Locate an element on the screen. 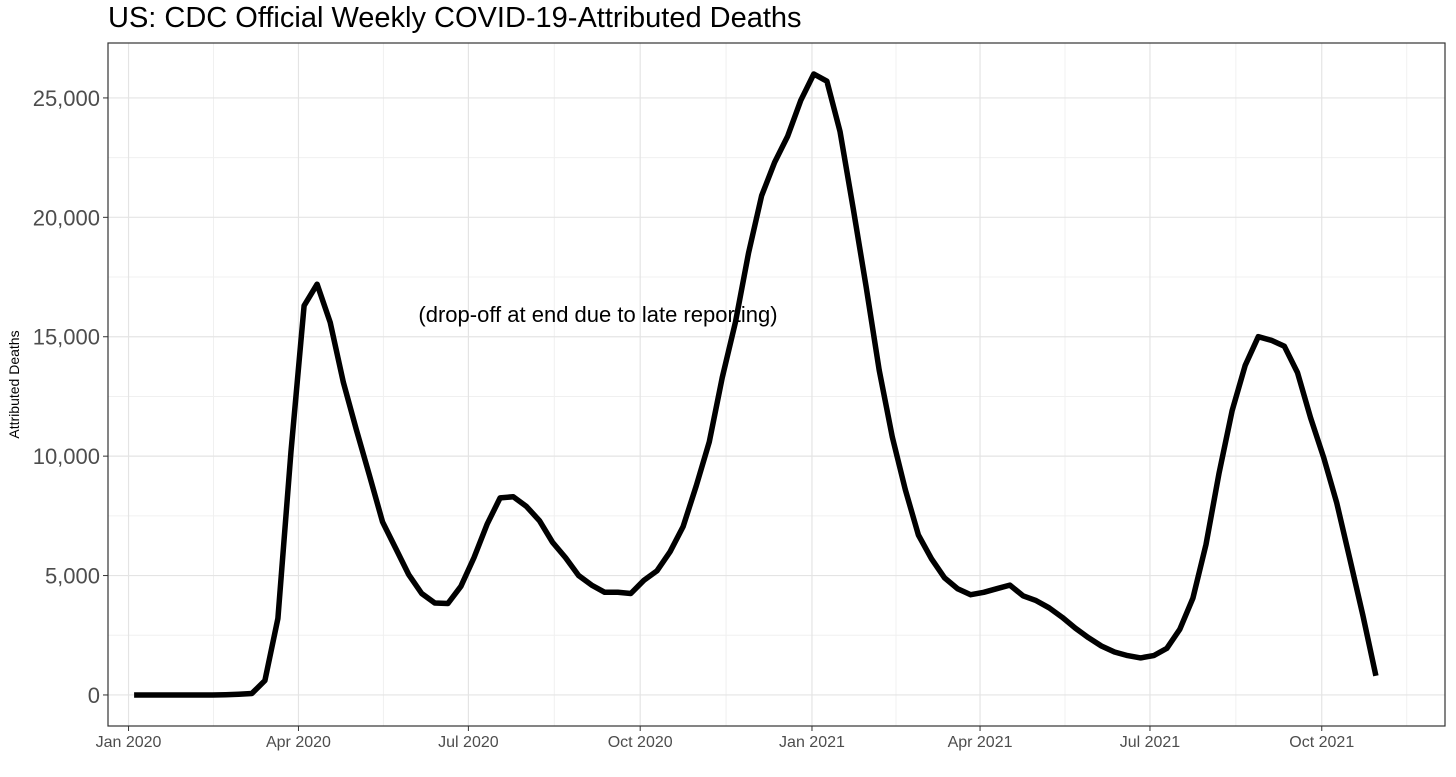 The height and width of the screenshot is (777, 1456). y-tick-label: 0 is located at coordinates (94, 695).